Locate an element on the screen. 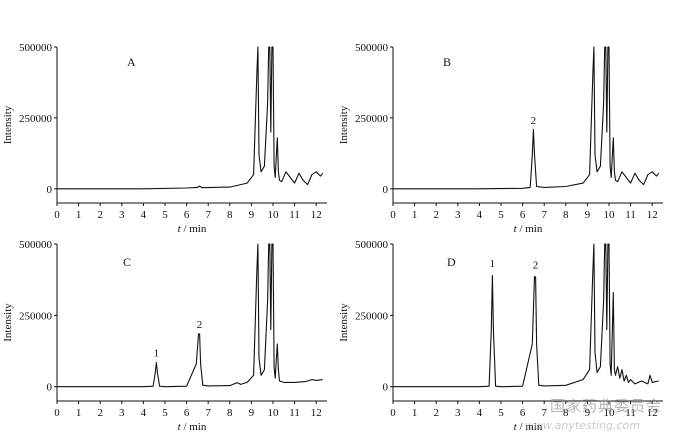  panel-letter: D is located at coordinates (451, 262).